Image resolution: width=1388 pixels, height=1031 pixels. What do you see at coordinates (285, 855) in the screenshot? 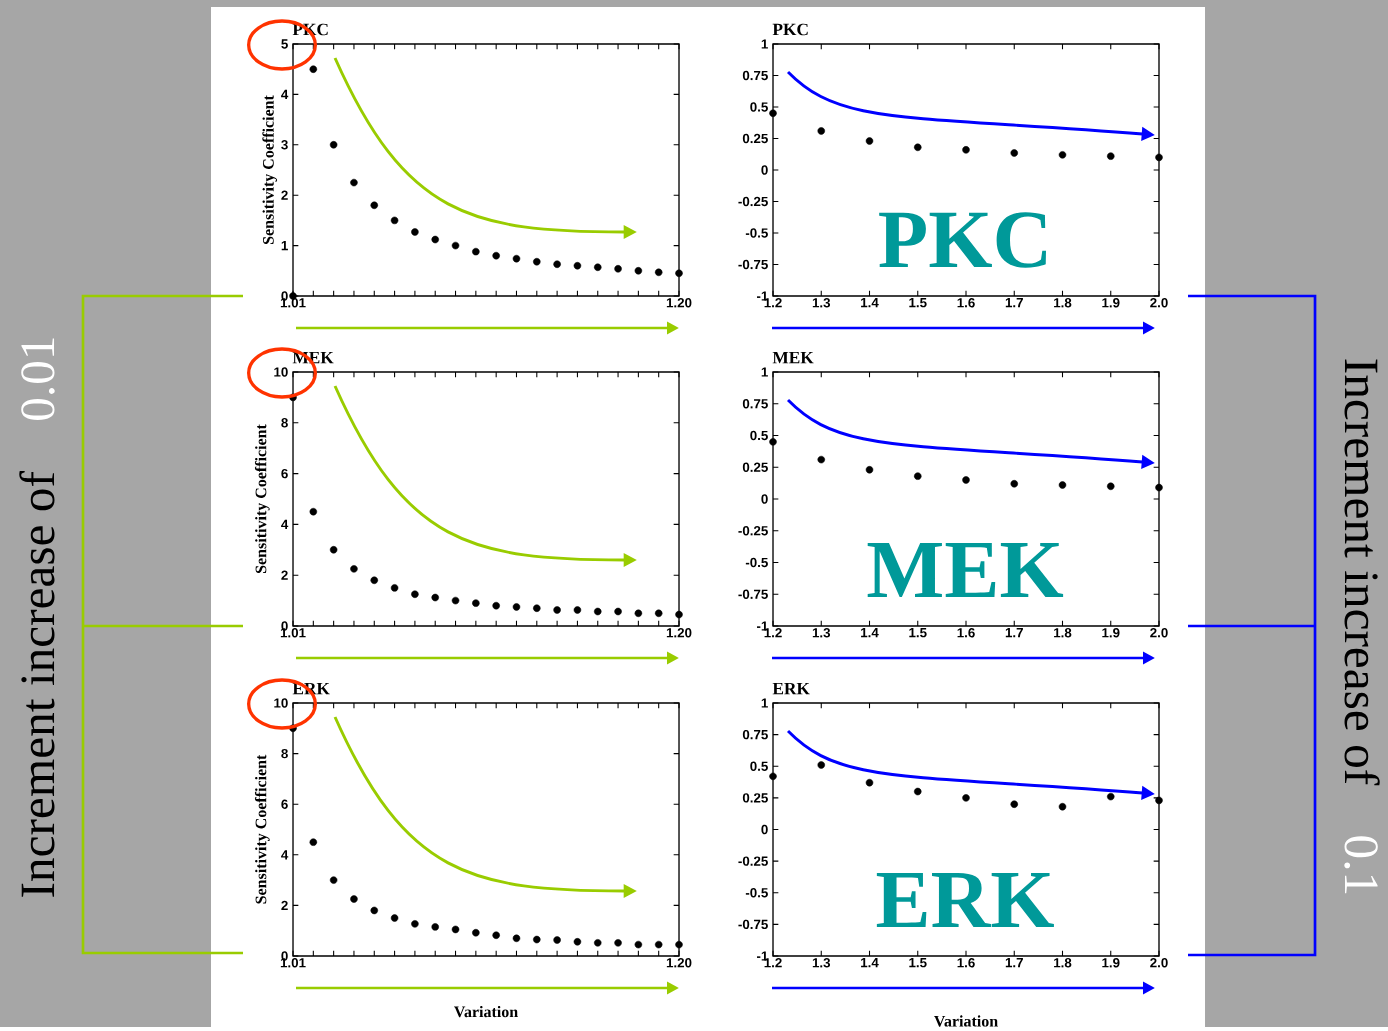
I see `y-tick-label: 4` at bounding box center [285, 855].